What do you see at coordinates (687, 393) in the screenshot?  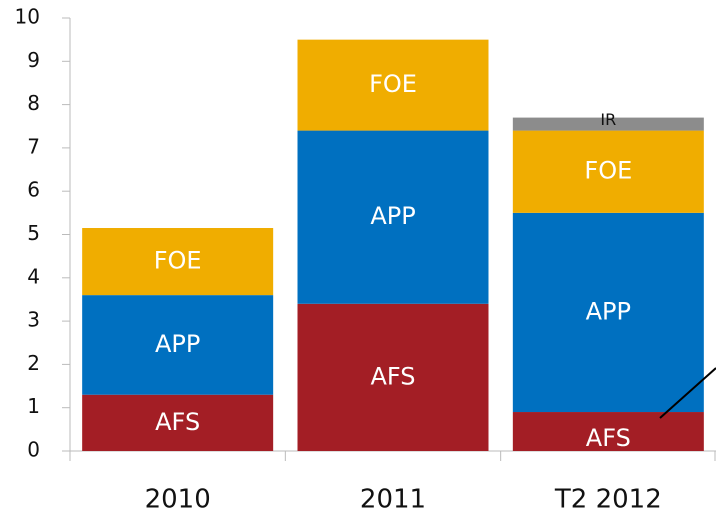 I see `annotation-line` at bounding box center [687, 393].